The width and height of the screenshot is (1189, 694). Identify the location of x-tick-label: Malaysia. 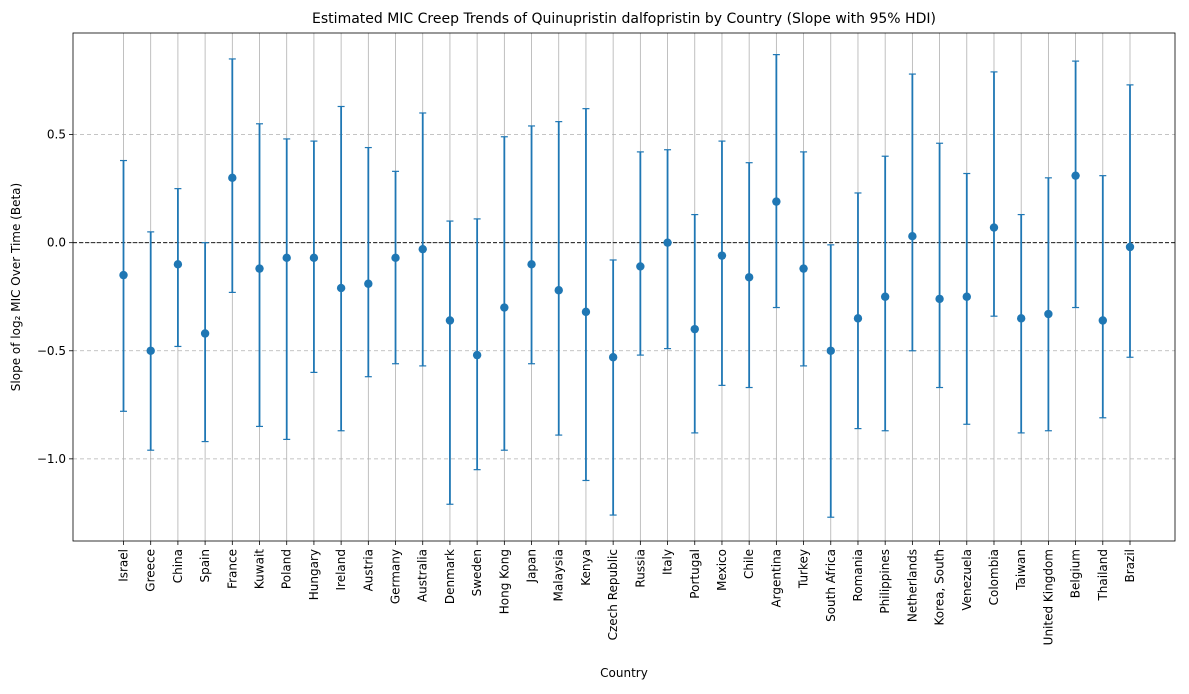
(559, 575).